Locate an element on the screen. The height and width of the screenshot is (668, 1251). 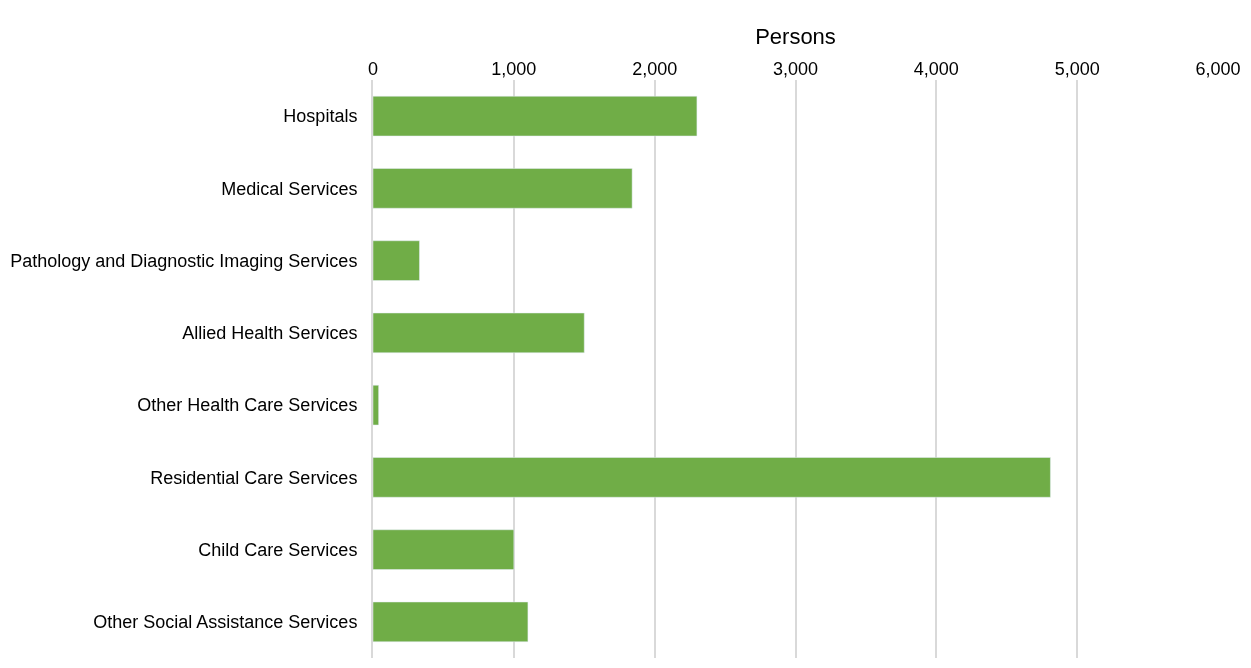
x-axis-title: Persons is located at coordinates (795, 37).